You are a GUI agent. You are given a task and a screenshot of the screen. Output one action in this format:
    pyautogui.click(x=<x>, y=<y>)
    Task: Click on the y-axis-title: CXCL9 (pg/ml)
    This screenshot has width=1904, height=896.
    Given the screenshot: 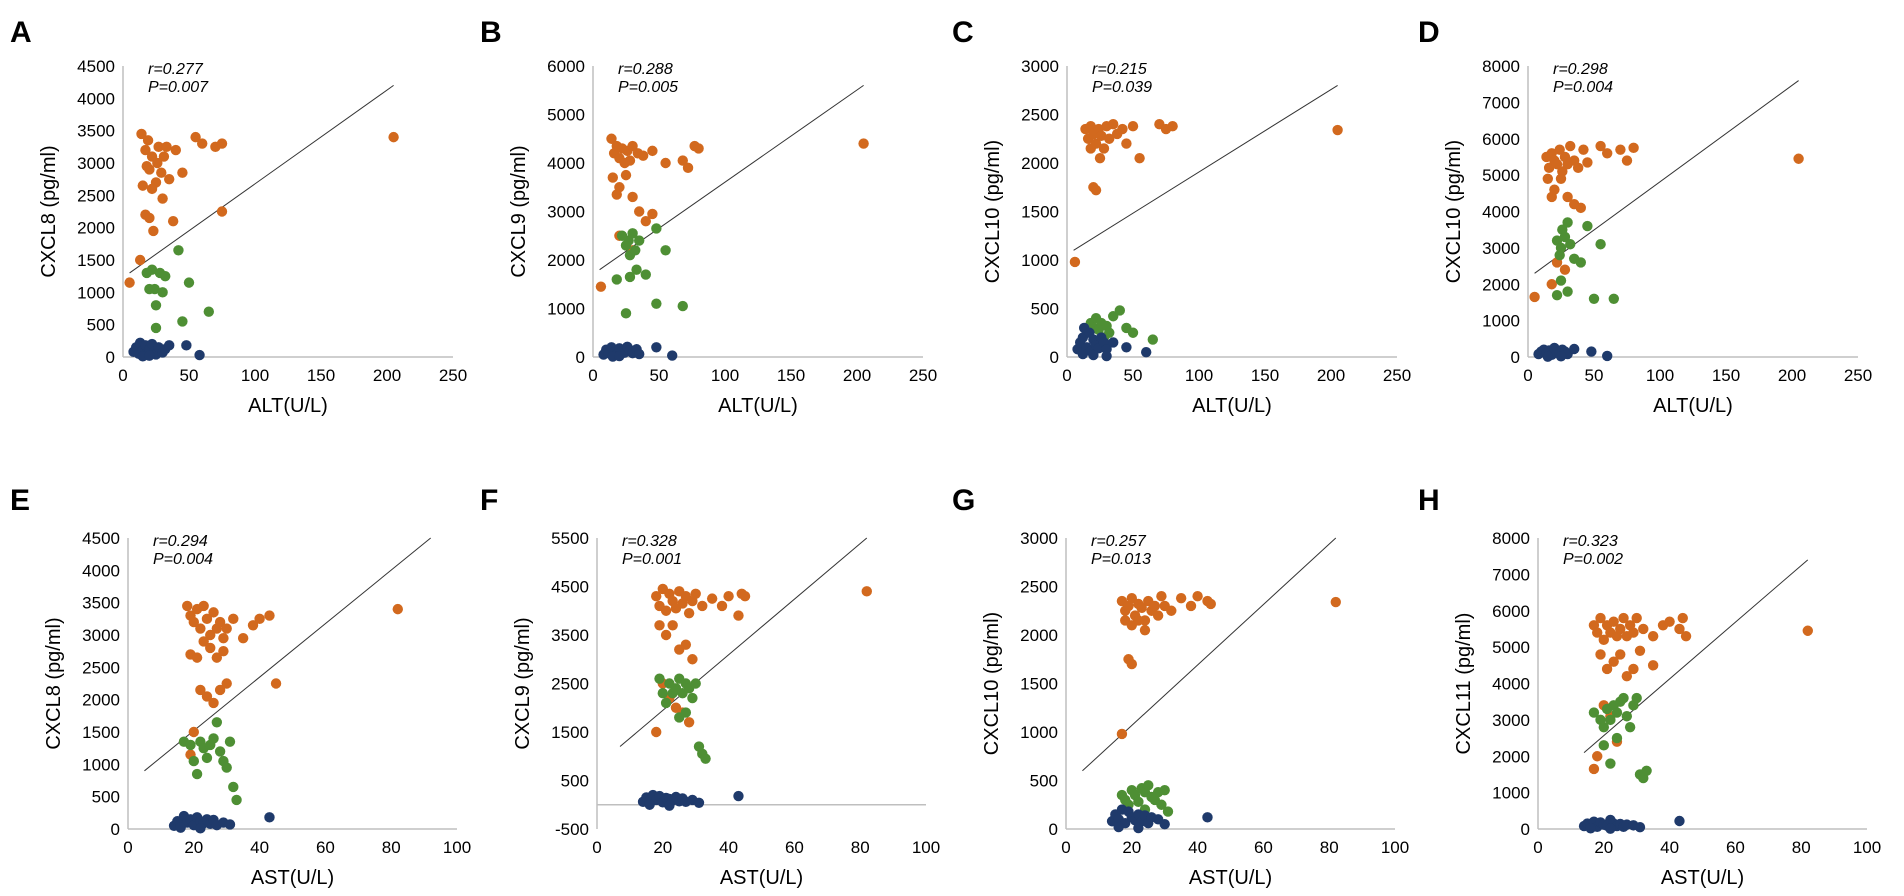 What is the action you would take?
    pyautogui.click(x=523, y=683)
    